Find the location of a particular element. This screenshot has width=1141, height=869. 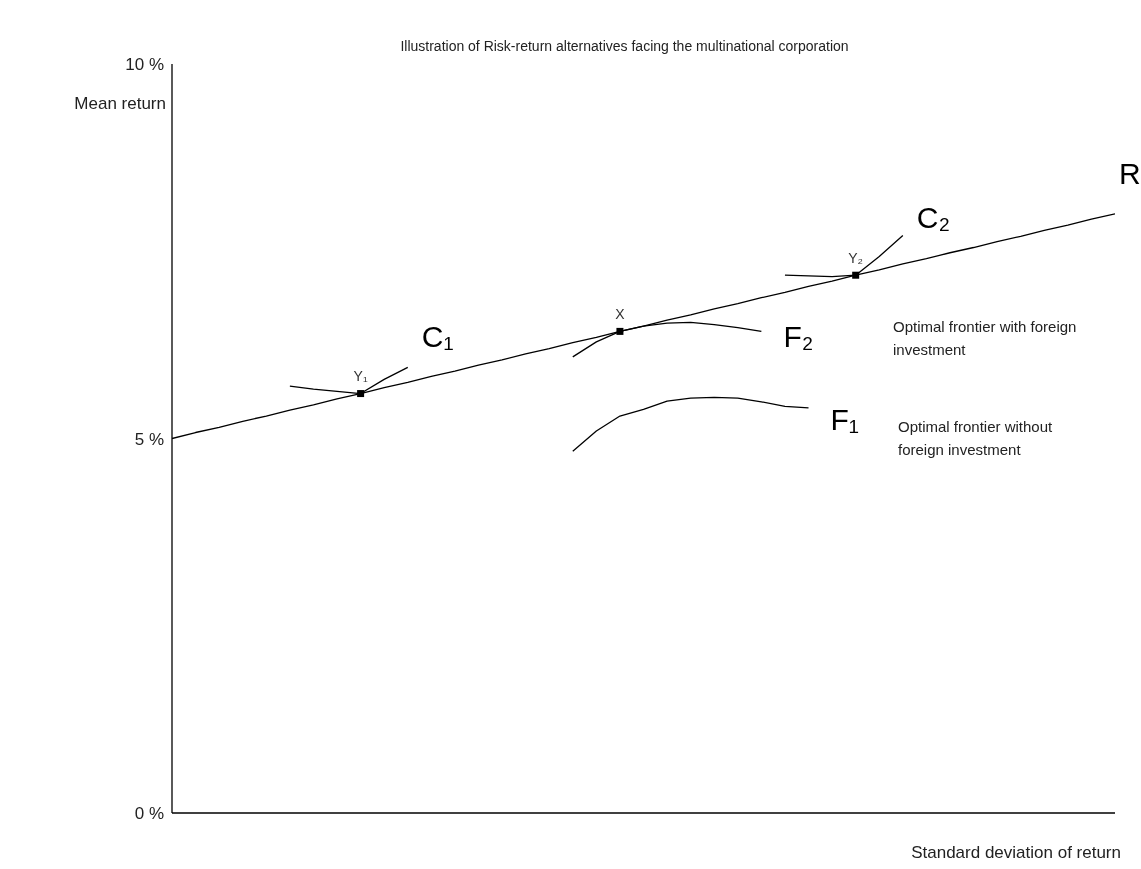

series-label: Y₁ is located at coordinates (360, 376).